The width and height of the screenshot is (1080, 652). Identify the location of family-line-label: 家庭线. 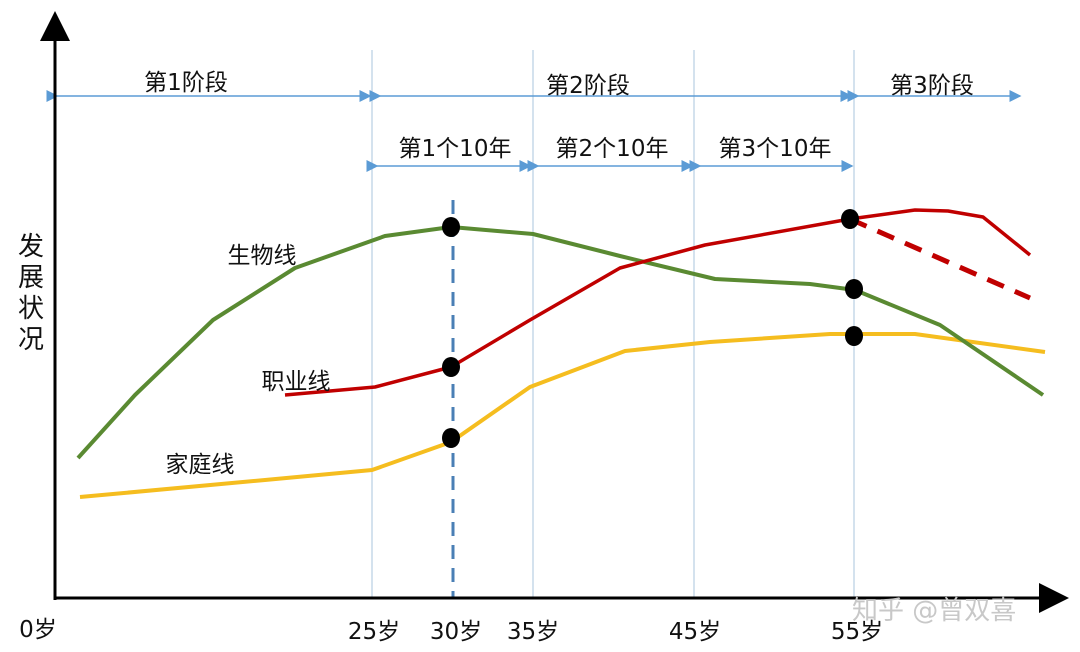
(200, 465).